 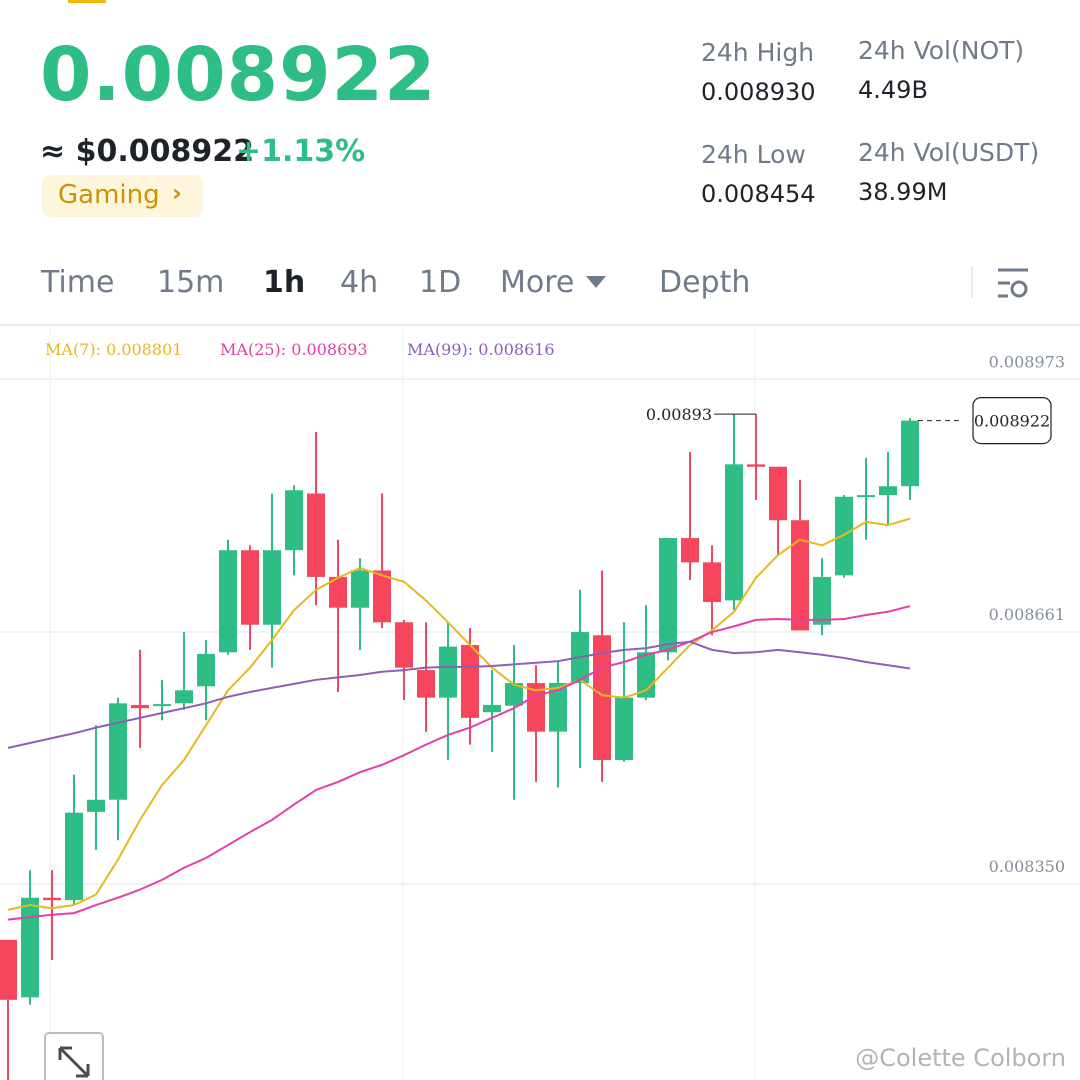 I want to click on chevron: ›, so click(x=177, y=193).